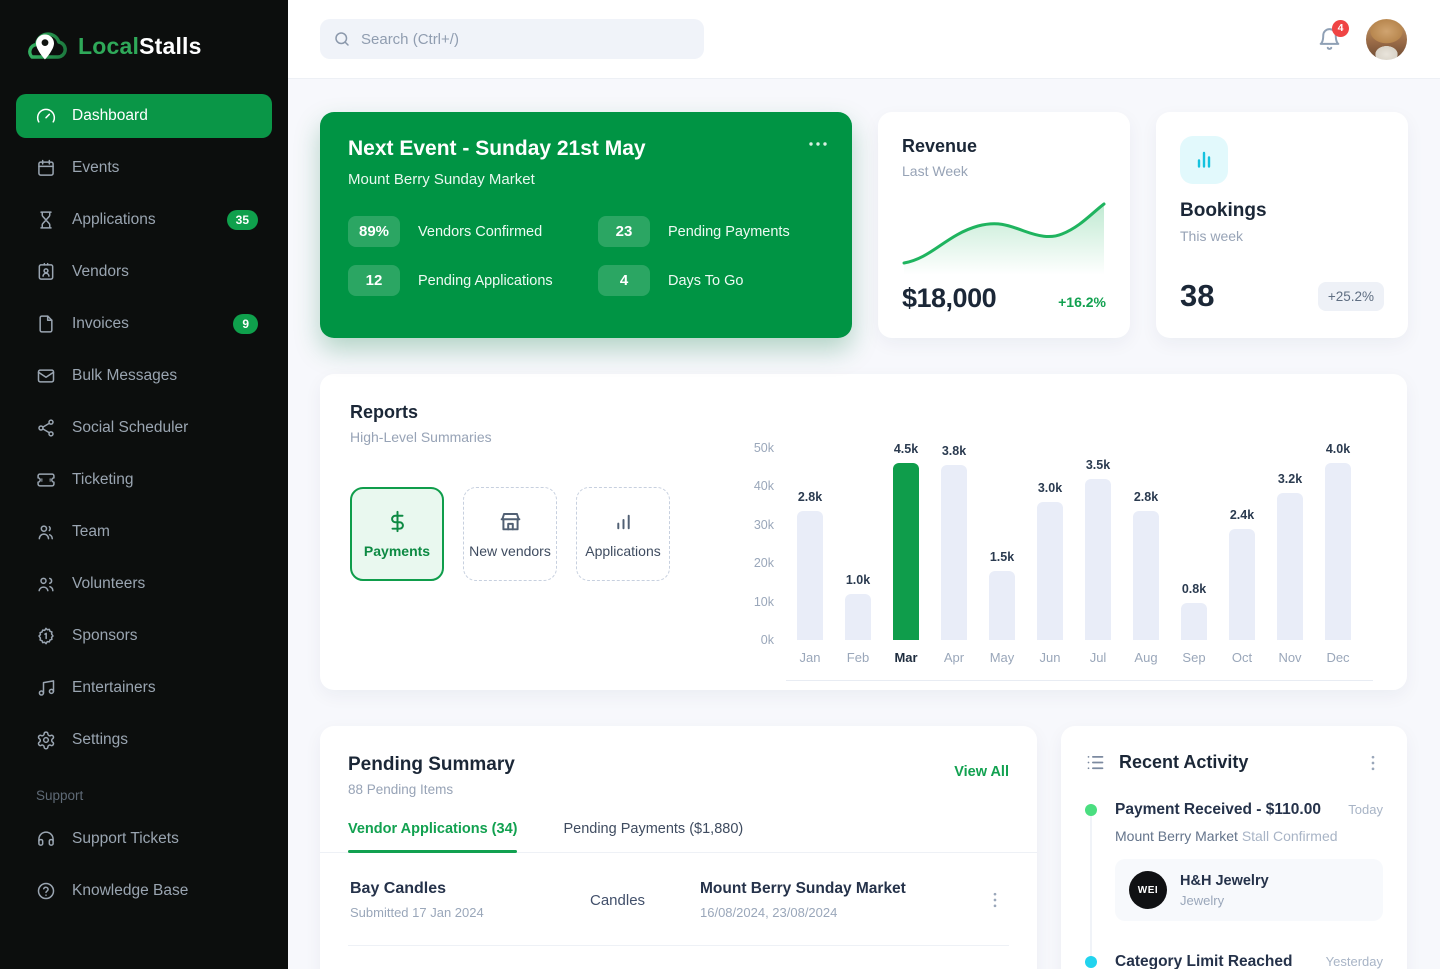 The height and width of the screenshot is (969, 1440). I want to click on notifications-button: 4, so click(1333, 35).